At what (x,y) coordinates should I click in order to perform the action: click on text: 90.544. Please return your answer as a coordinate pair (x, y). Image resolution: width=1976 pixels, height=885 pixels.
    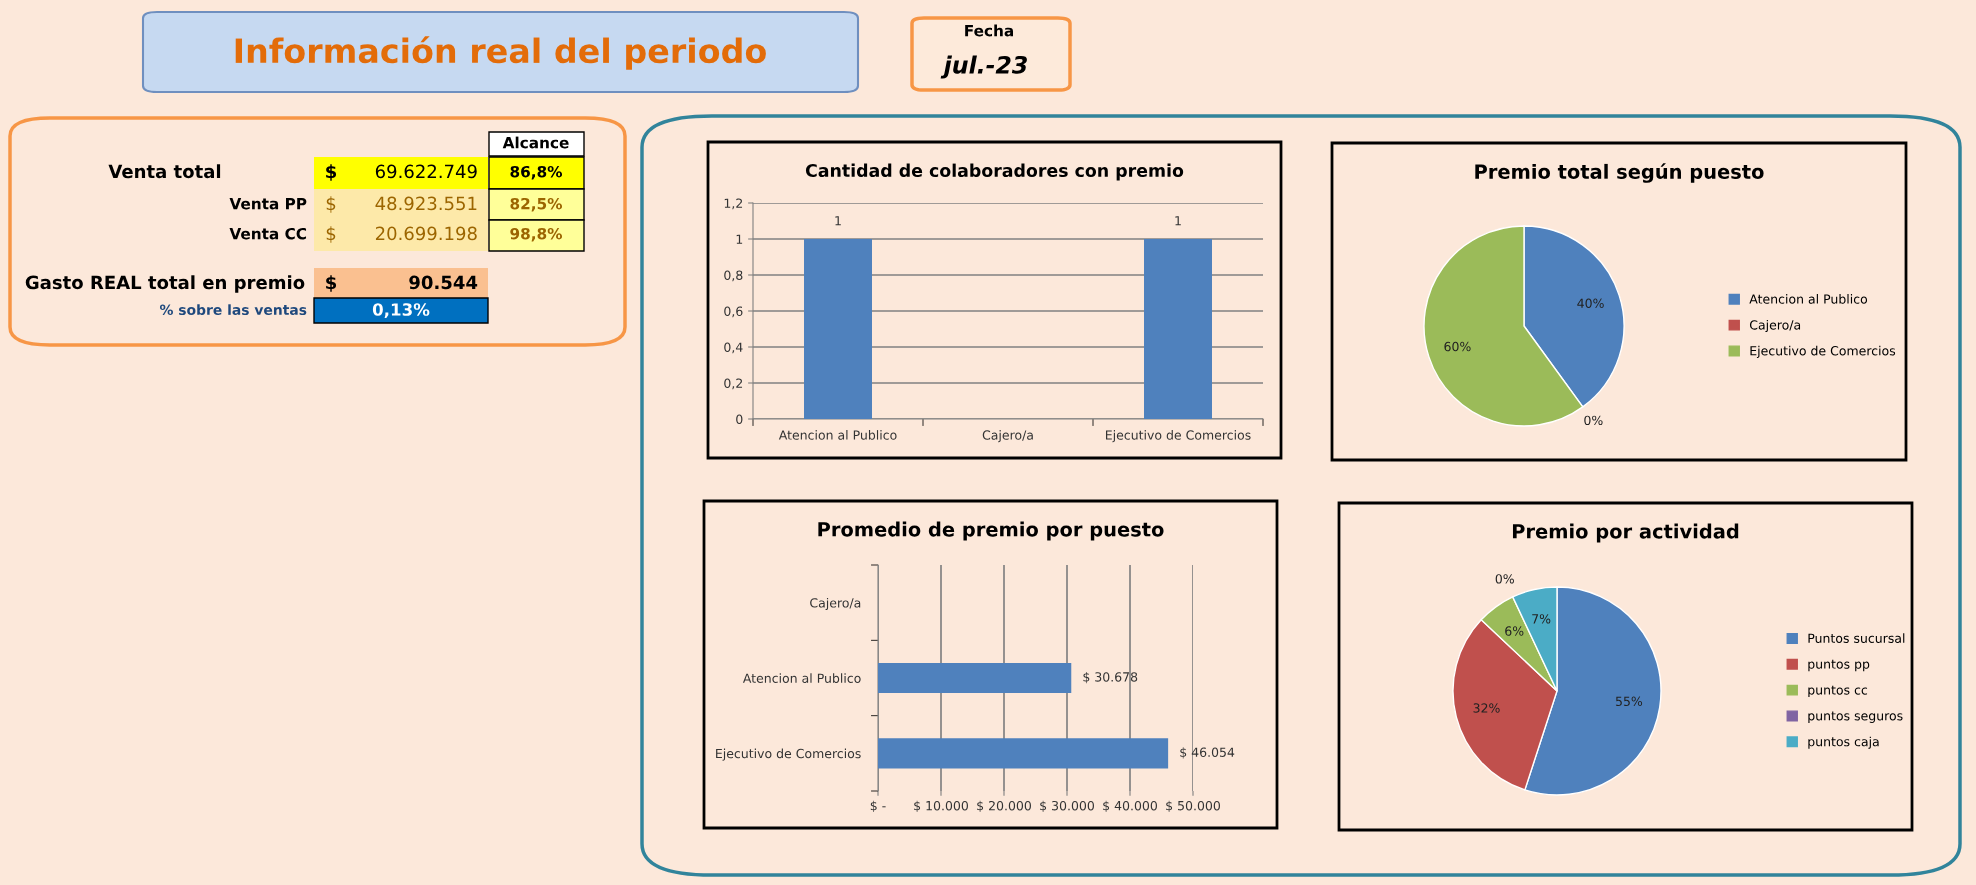
    Looking at the image, I should click on (443, 282).